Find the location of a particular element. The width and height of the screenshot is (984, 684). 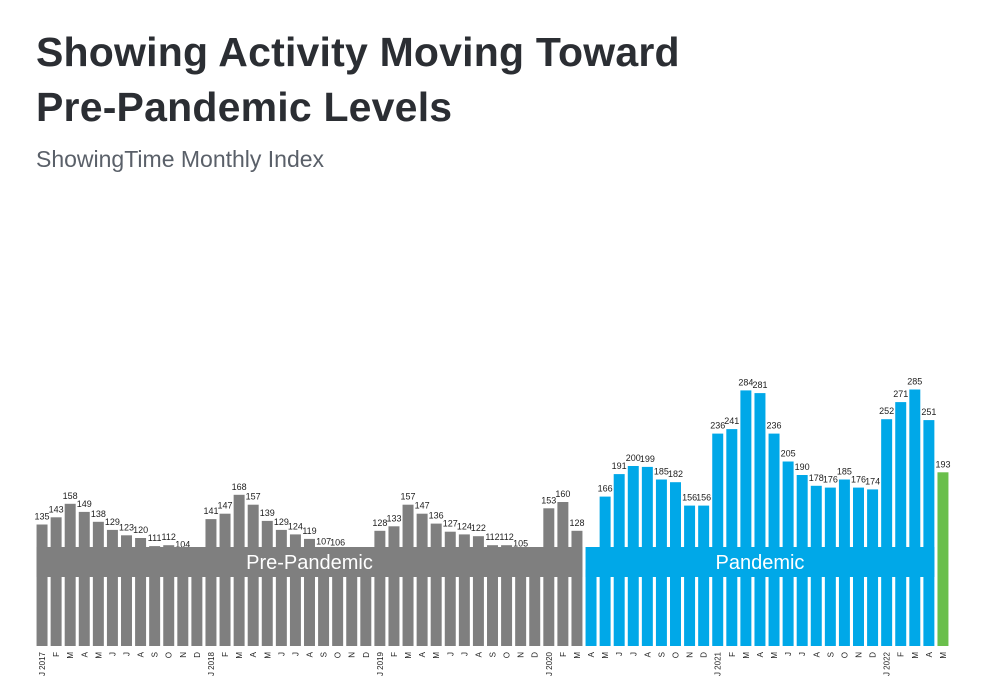

period-bands: Pre-Pandemic Pandemic is located at coordinates (485, 562).